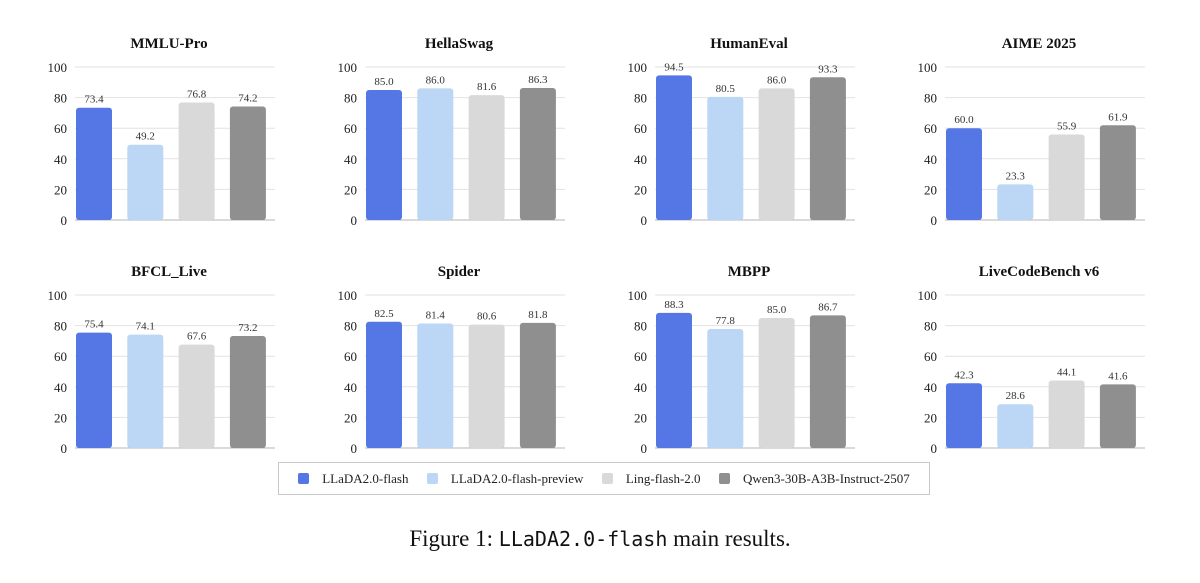 This screenshot has width=1200, height=583. What do you see at coordinates (145, 182) in the screenshot?
I see `bar-mmlu-pro-llada2-0-flash-preview` at bounding box center [145, 182].